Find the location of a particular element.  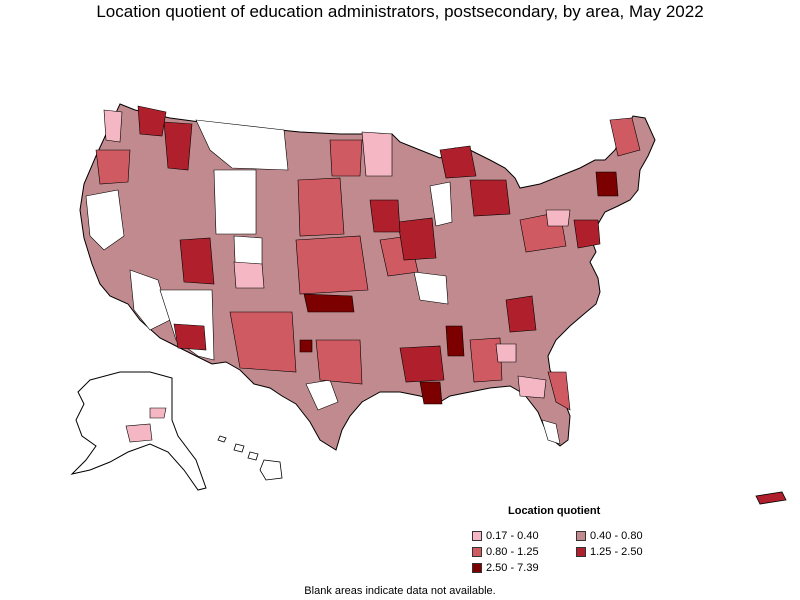

legend-item: 0.40 - 0.80 is located at coordinates (609, 536).